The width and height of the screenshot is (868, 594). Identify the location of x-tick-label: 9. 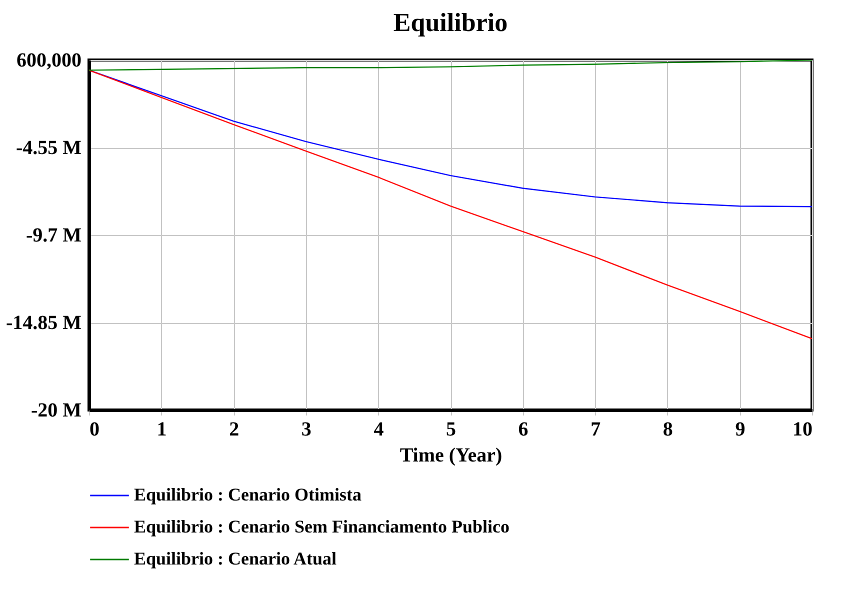
(740, 429).